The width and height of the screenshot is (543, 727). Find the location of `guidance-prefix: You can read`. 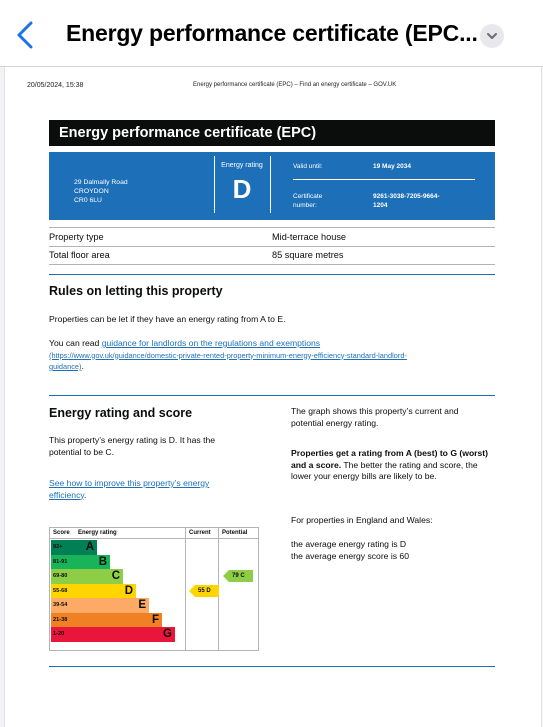

guidance-prefix: You can read is located at coordinates (75, 343).